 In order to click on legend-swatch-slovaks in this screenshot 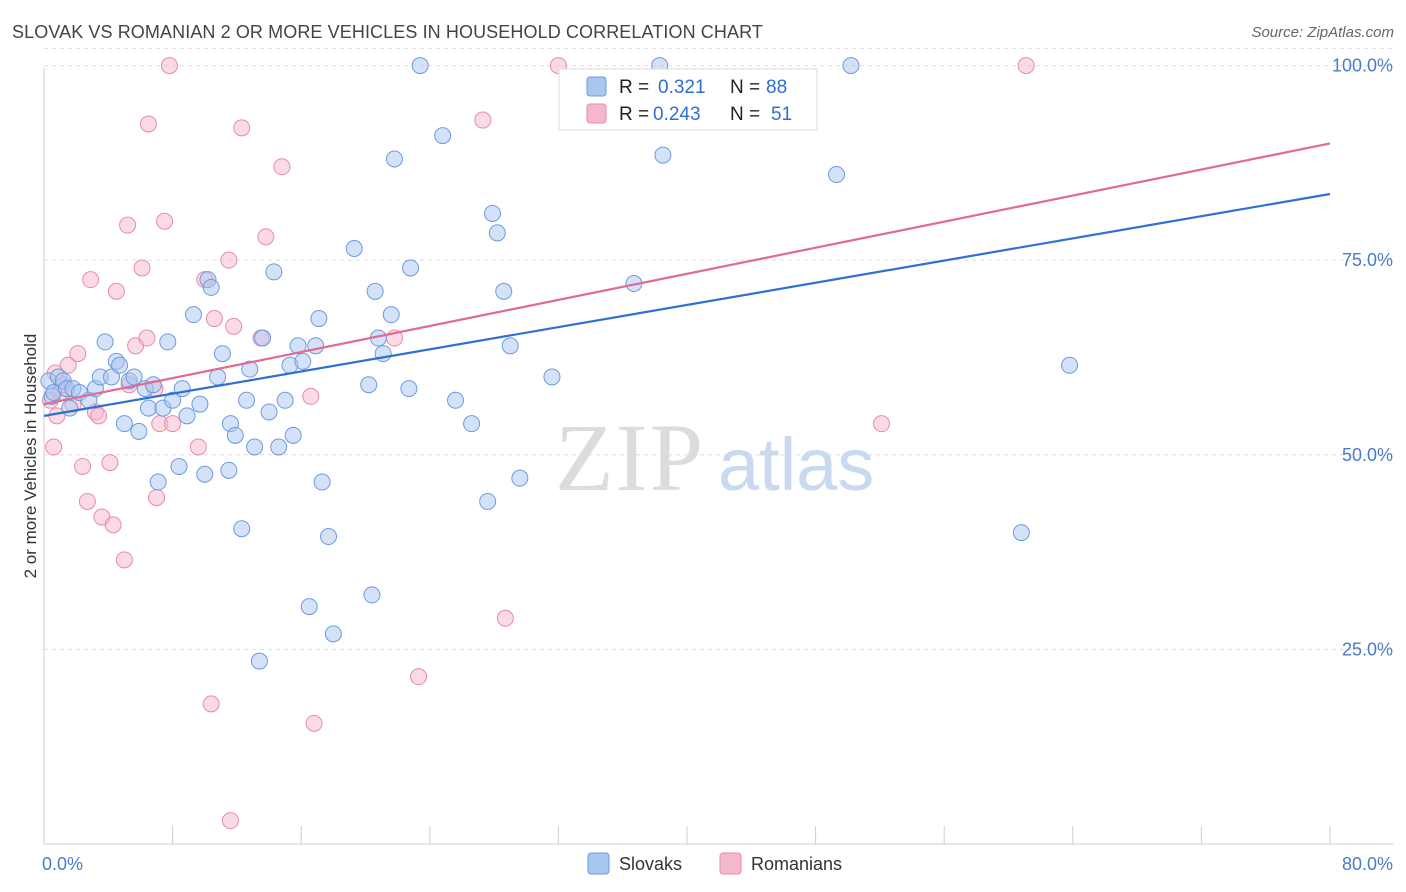, I will do `click(596, 86)`.